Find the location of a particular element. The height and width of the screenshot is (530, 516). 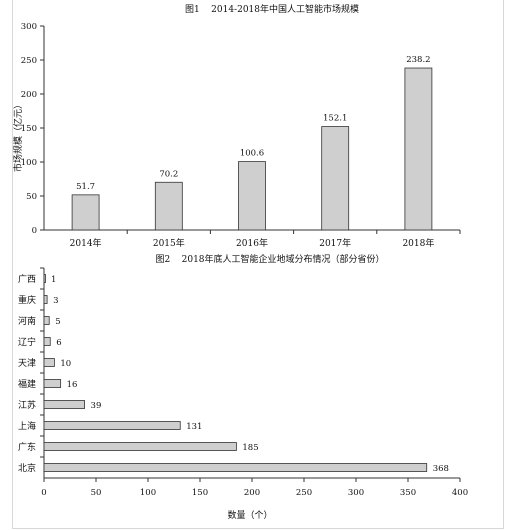

chart2-y-tick-label: 重庆 is located at coordinates (27, 300).